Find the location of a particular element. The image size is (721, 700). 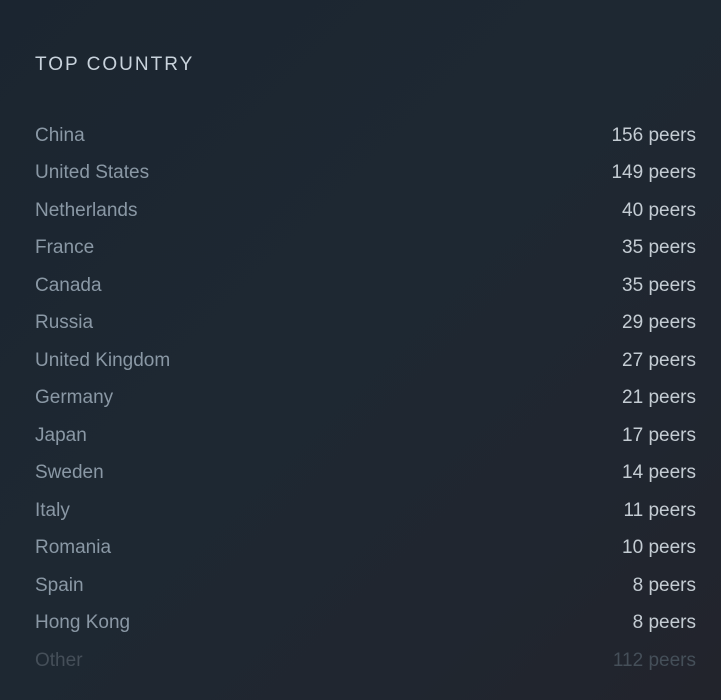

country-name: Japan is located at coordinates (61, 435).